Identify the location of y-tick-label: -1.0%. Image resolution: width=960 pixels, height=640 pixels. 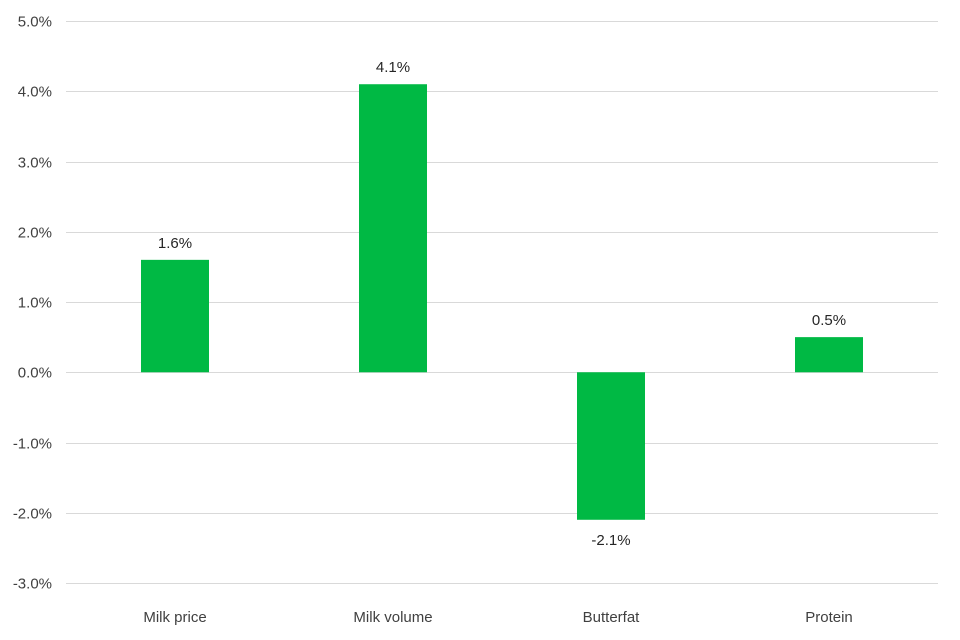
(32, 444).